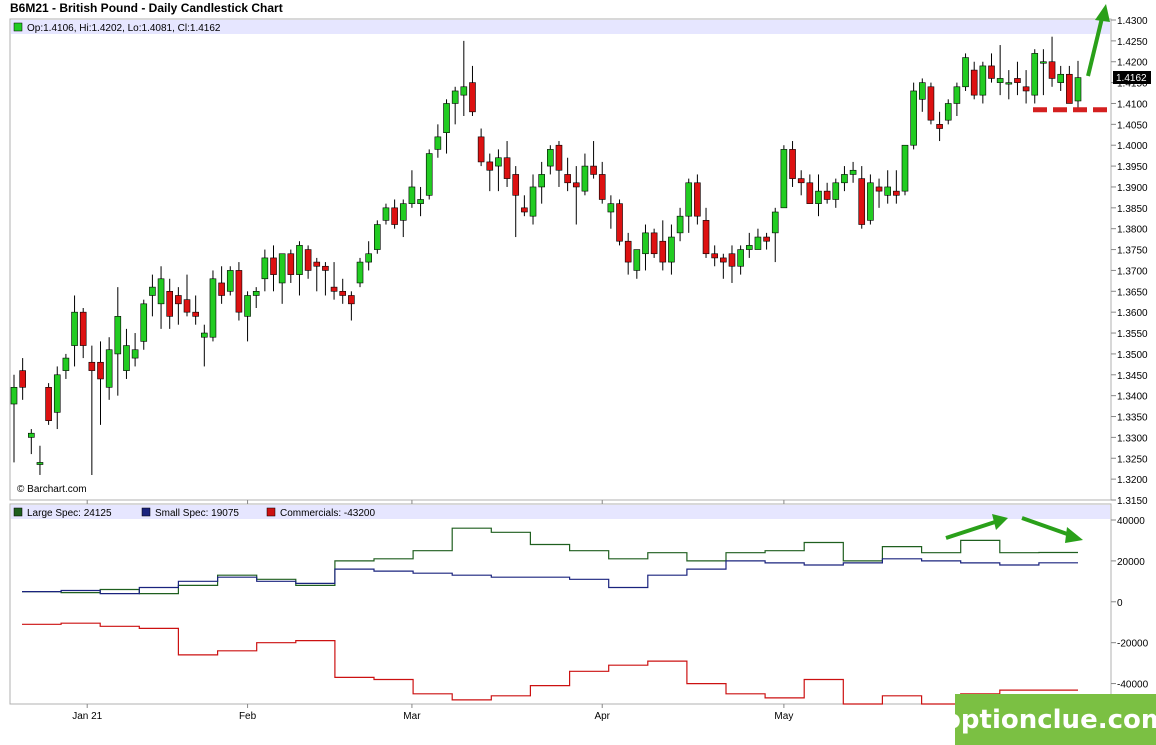  I want to click on cot-legend-label: Small Spec: 19075, so click(197, 513).